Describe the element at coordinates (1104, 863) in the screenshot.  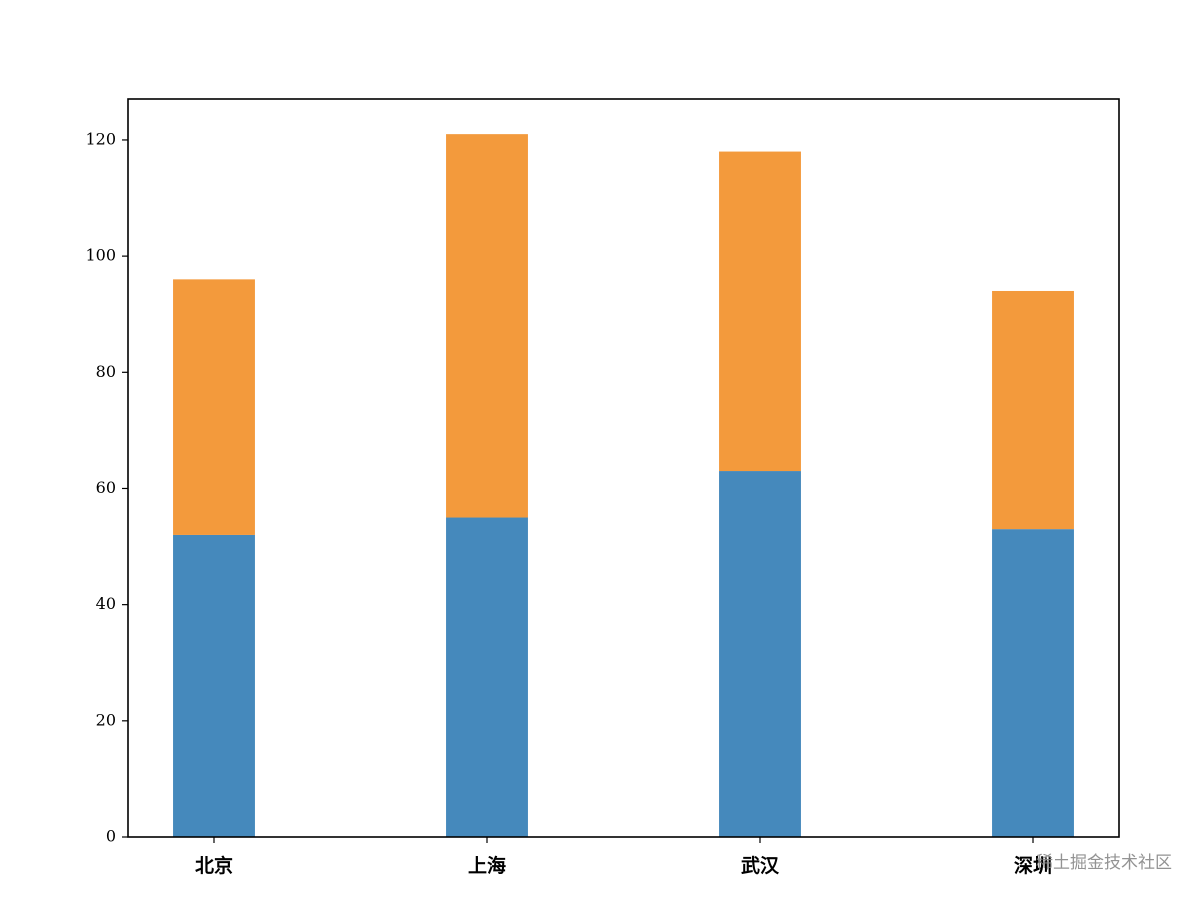
I see `watermark: 稀土掘金技术社区` at that location.